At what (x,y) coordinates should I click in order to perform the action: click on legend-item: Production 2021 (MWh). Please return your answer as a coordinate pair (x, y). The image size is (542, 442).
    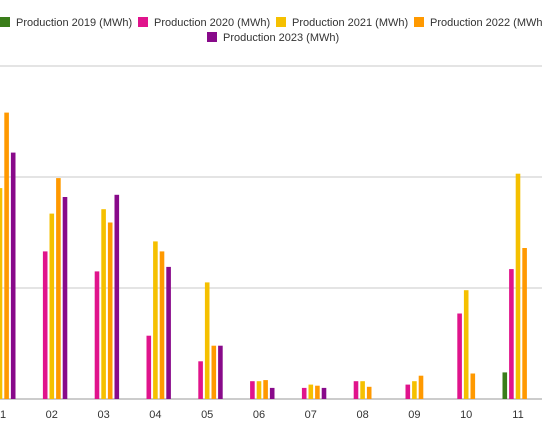
    Looking at the image, I should click on (342, 23).